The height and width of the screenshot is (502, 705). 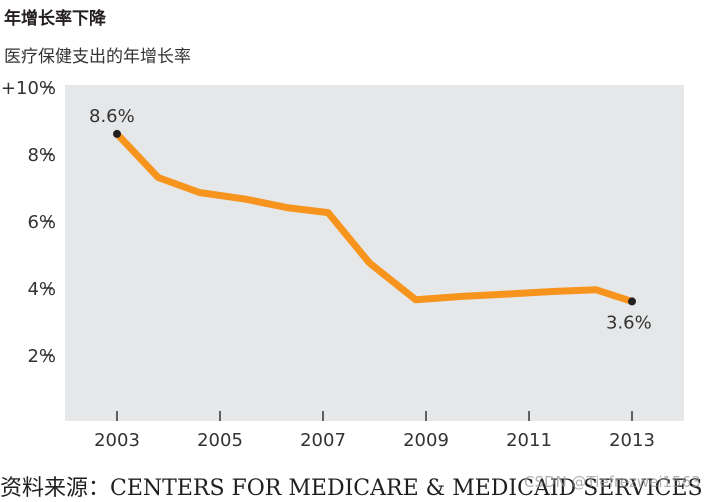 What do you see at coordinates (632, 440) in the screenshot?
I see `x-tick-label: 2013` at bounding box center [632, 440].